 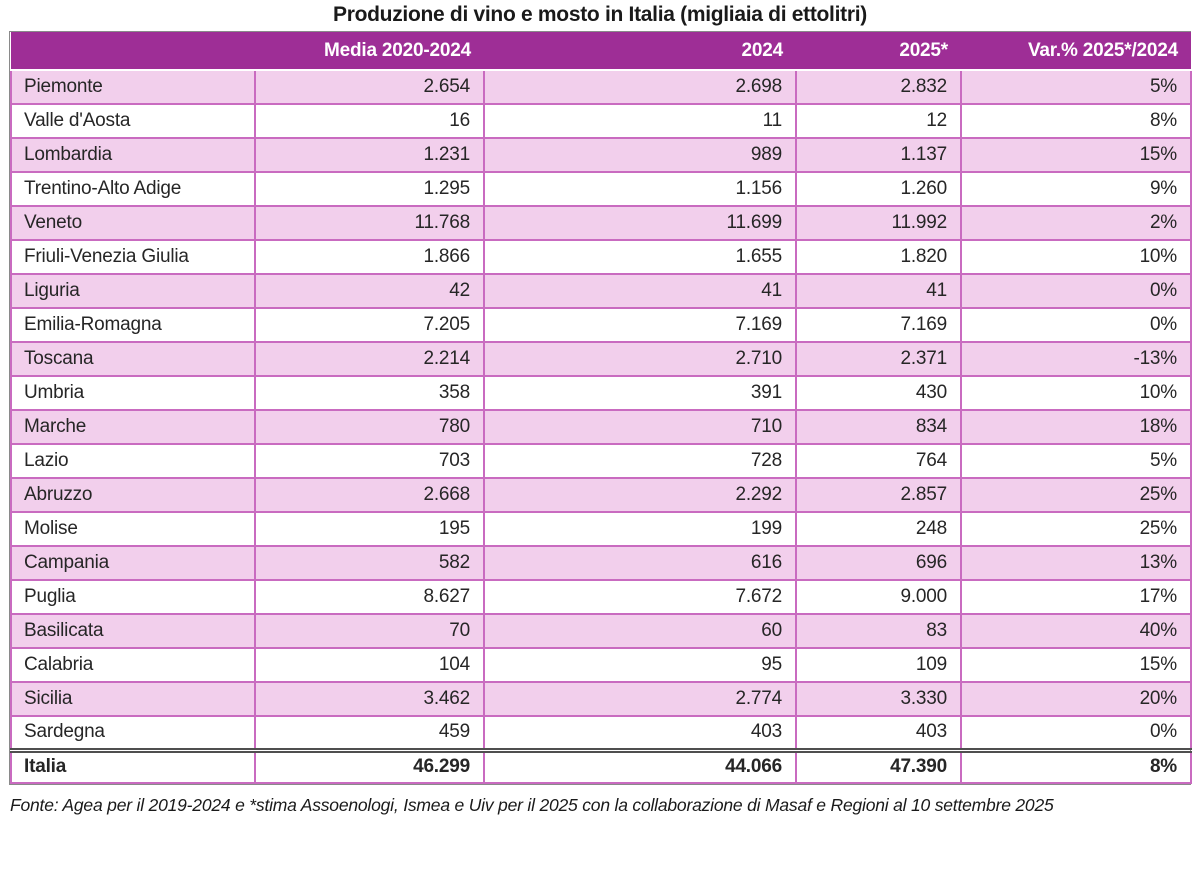 I want to click on value-cell: 11.699, so click(x=640, y=223).